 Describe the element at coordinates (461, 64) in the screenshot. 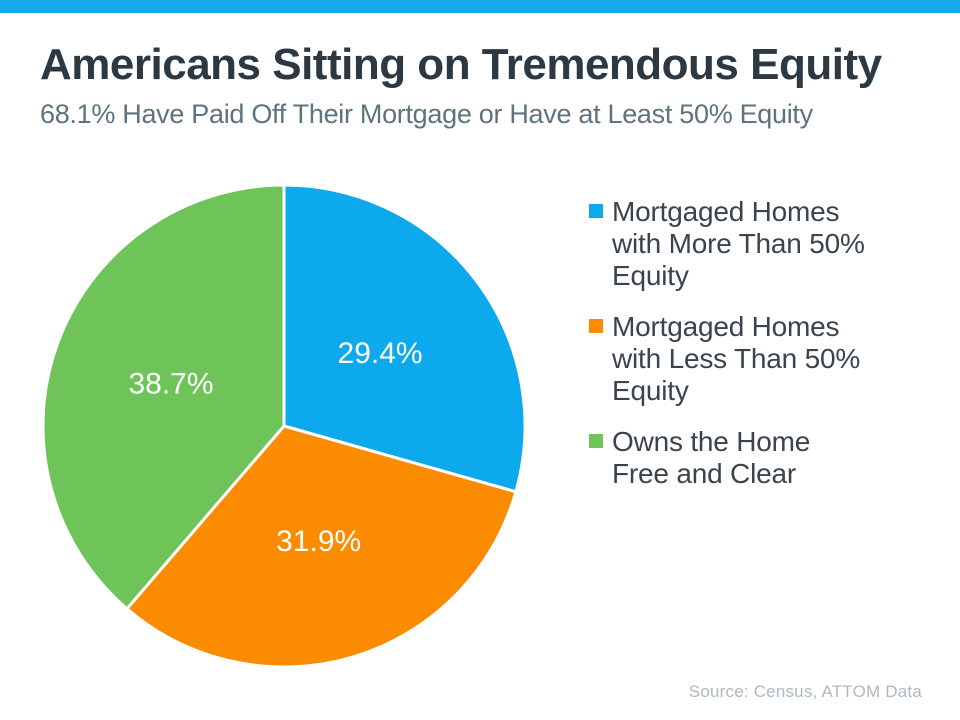

I see `page-title: Americans Sitting on Tremendous Equity` at that location.